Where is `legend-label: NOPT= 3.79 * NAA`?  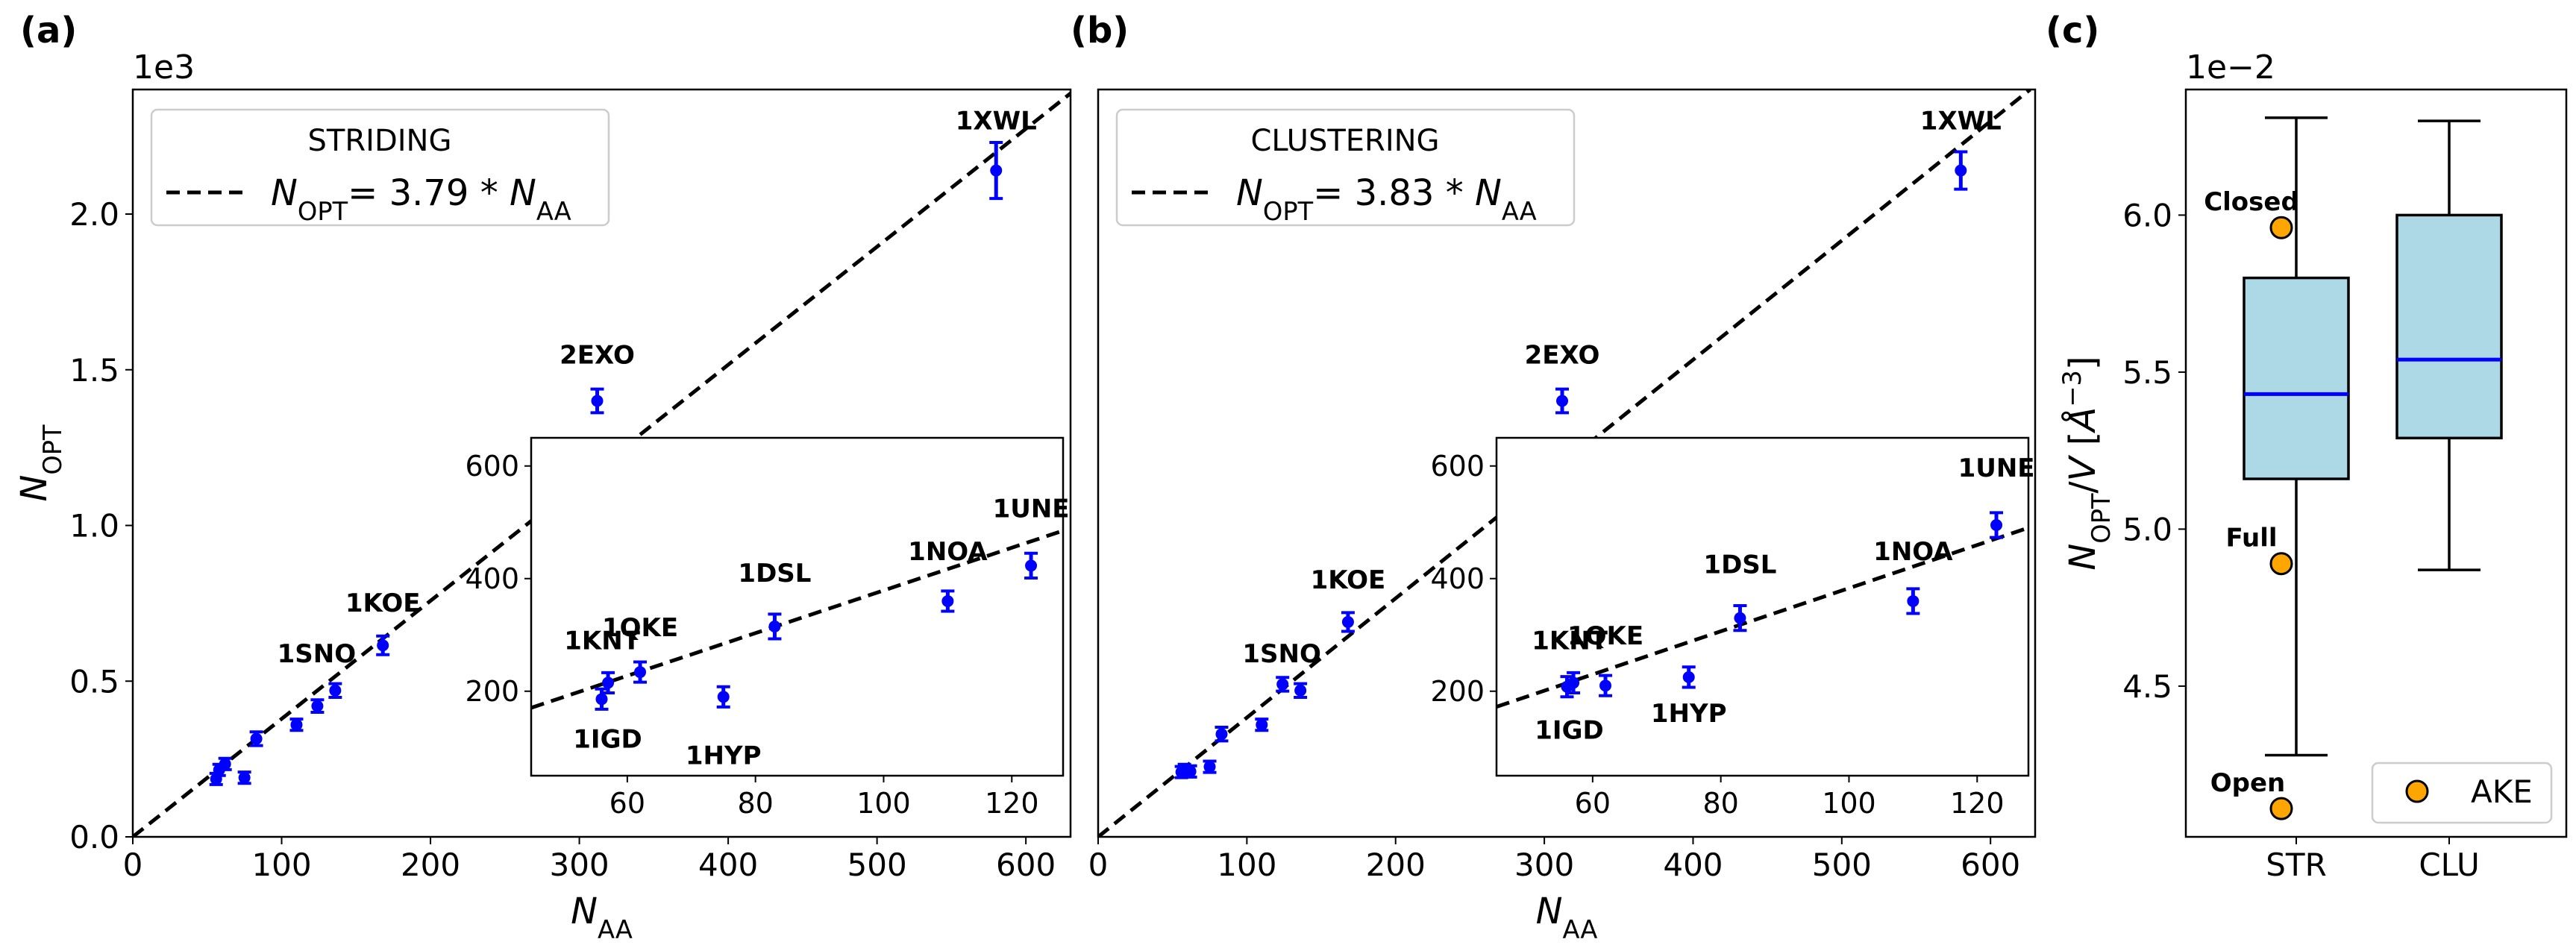 legend-label: NOPT= 3.79 * NAA is located at coordinates (421, 199).